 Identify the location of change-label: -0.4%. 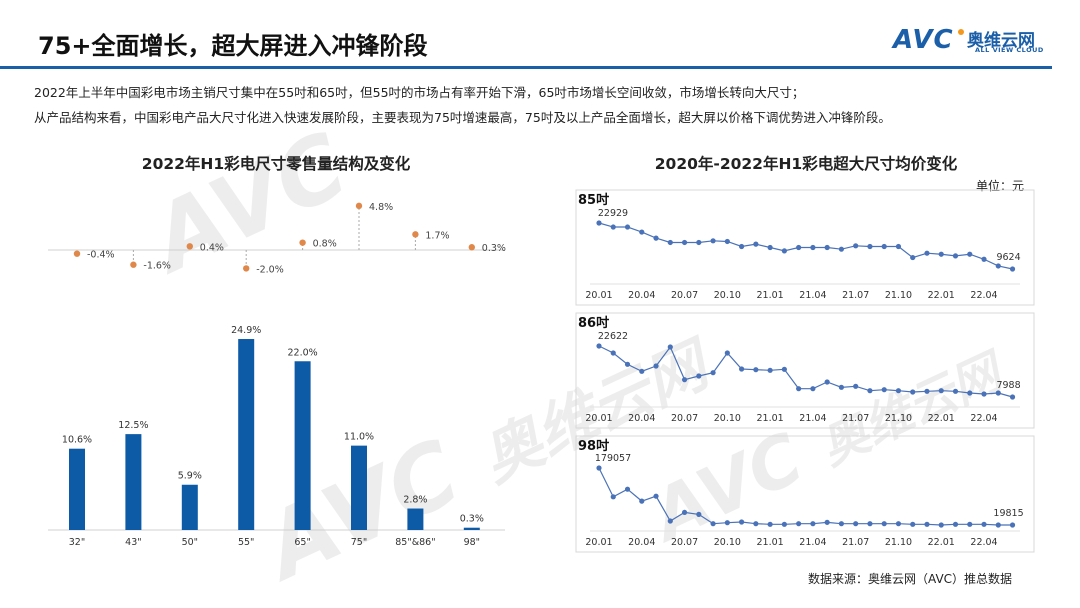
(101, 255).